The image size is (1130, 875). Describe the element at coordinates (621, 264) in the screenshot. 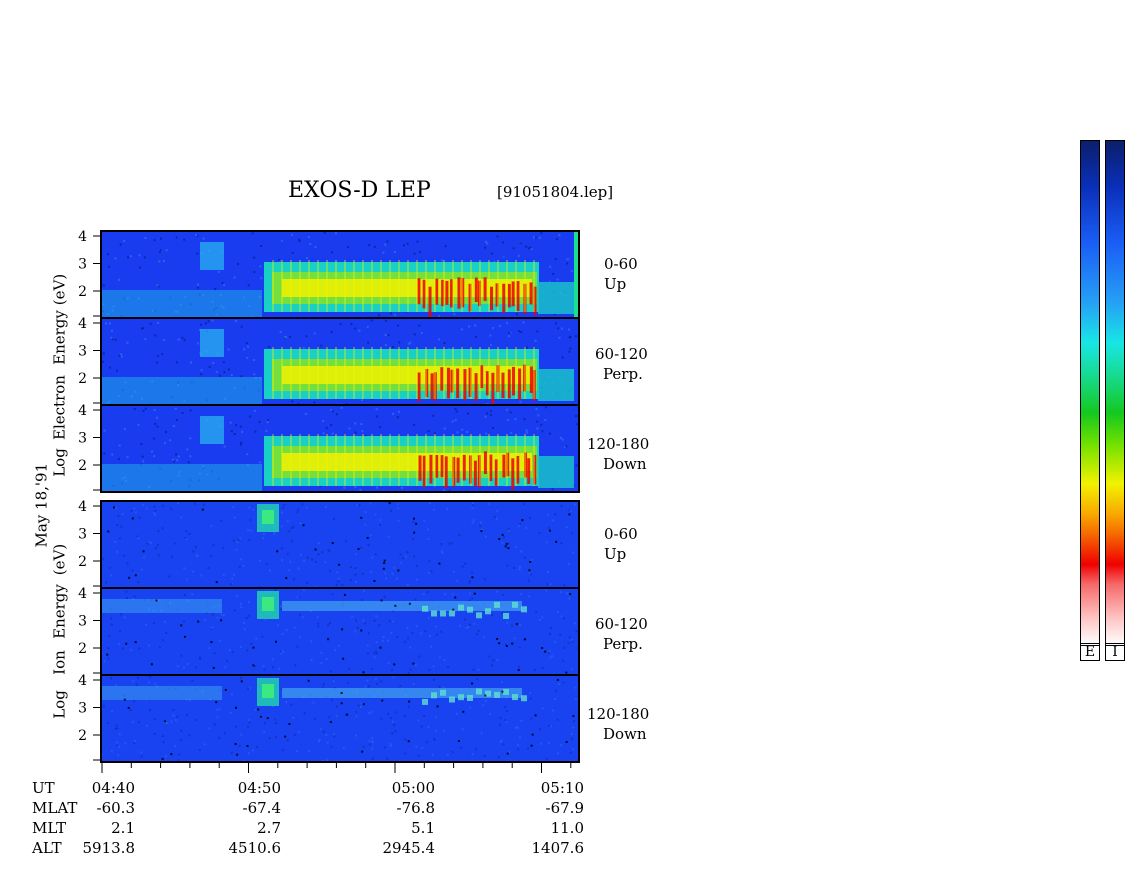

I see `electron-angle-up: 0-60` at that location.